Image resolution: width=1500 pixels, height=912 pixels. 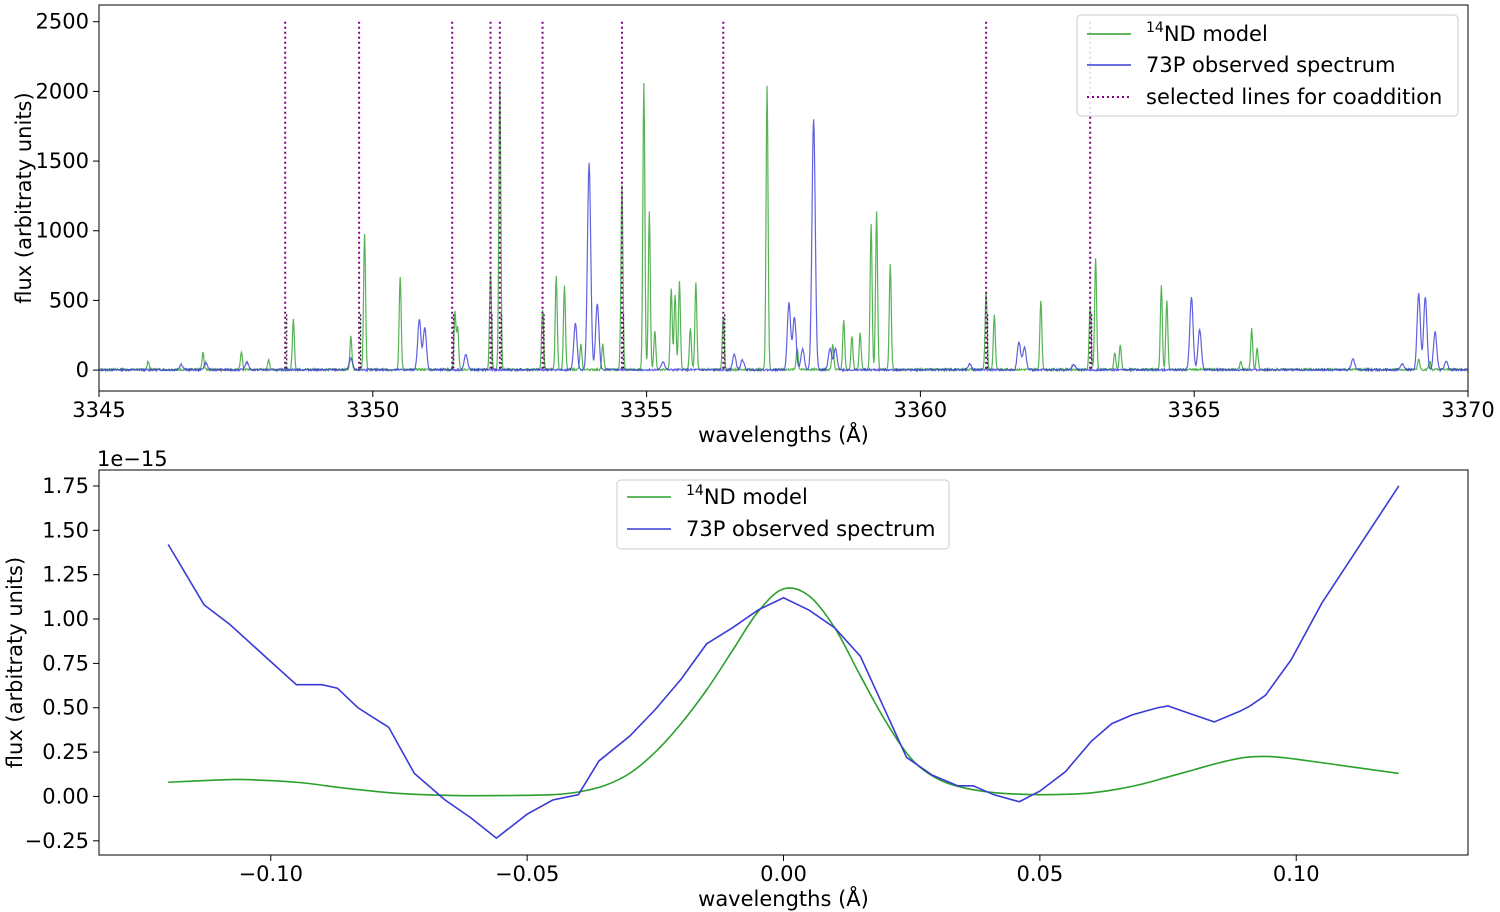 I want to click on y-tick-label: 0.25, so click(x=65, y=752).